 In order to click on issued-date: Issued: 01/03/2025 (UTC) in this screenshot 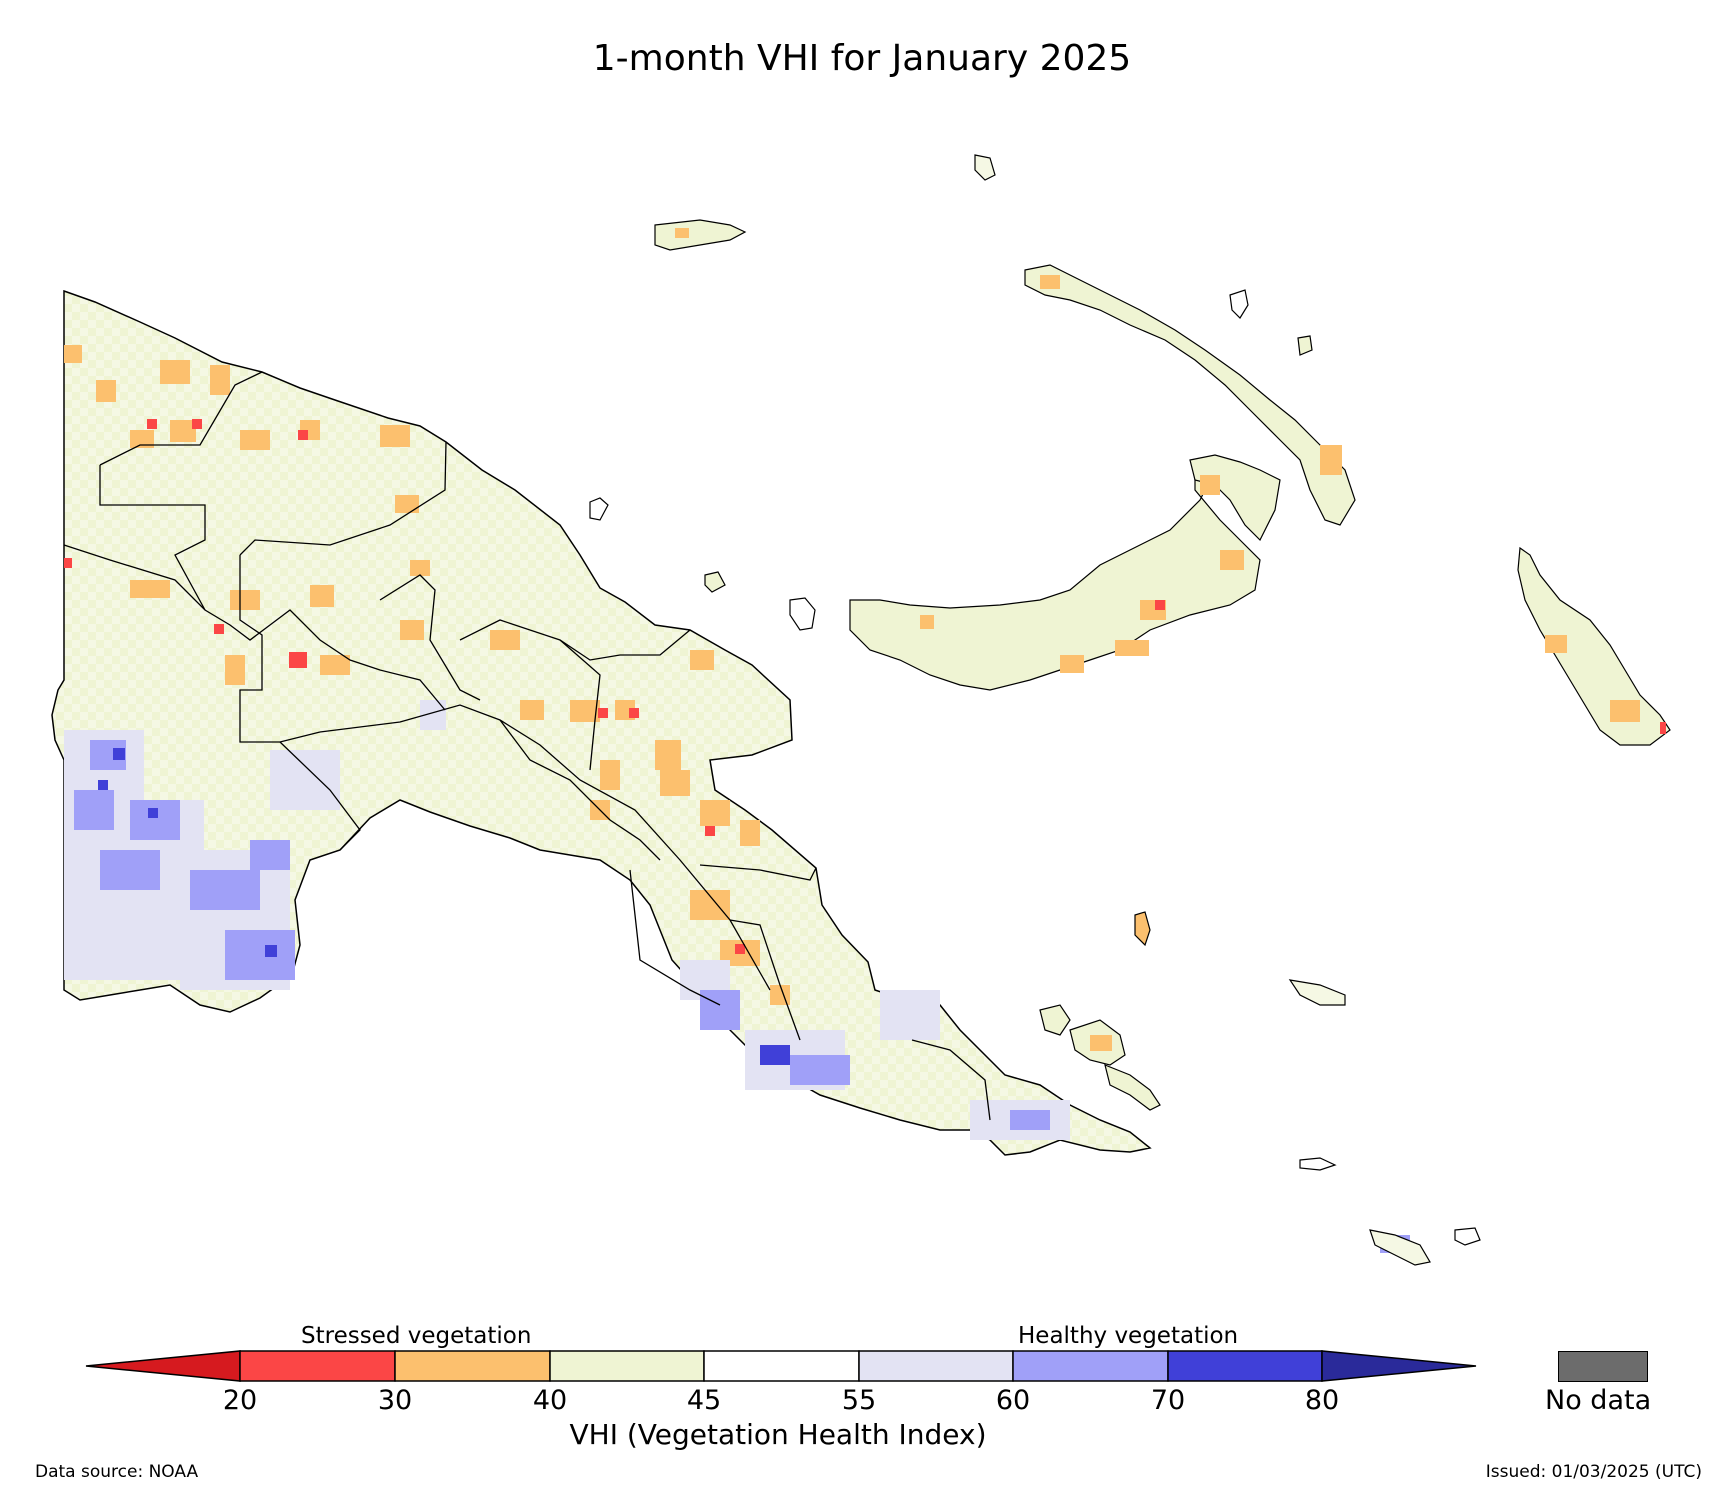, I will do `click(1593, 1472)`.